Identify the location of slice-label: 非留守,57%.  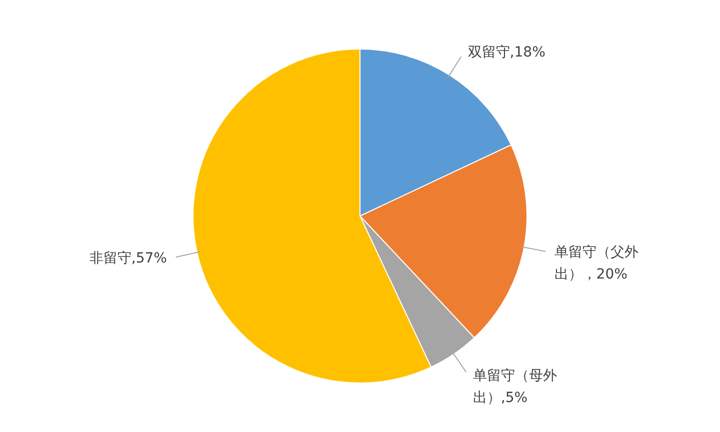
(128, 258).